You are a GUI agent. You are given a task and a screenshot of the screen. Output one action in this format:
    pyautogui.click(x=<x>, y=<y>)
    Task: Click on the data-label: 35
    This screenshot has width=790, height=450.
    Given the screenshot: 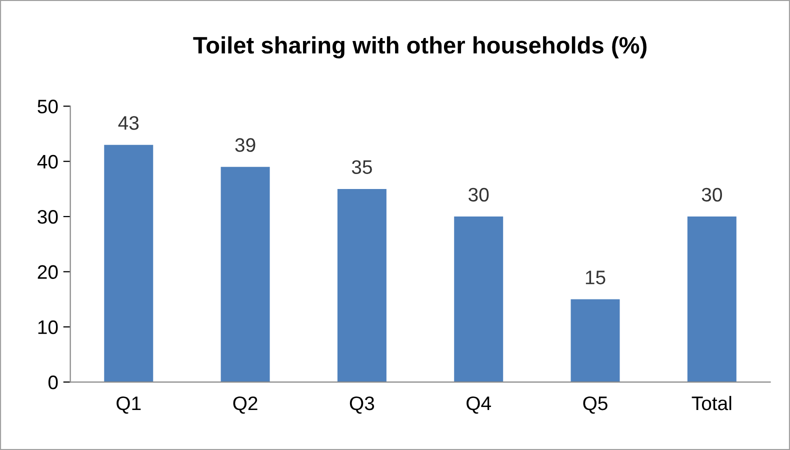 What is the action you would take?
    pyautogui.click(x=362, y=167)
    